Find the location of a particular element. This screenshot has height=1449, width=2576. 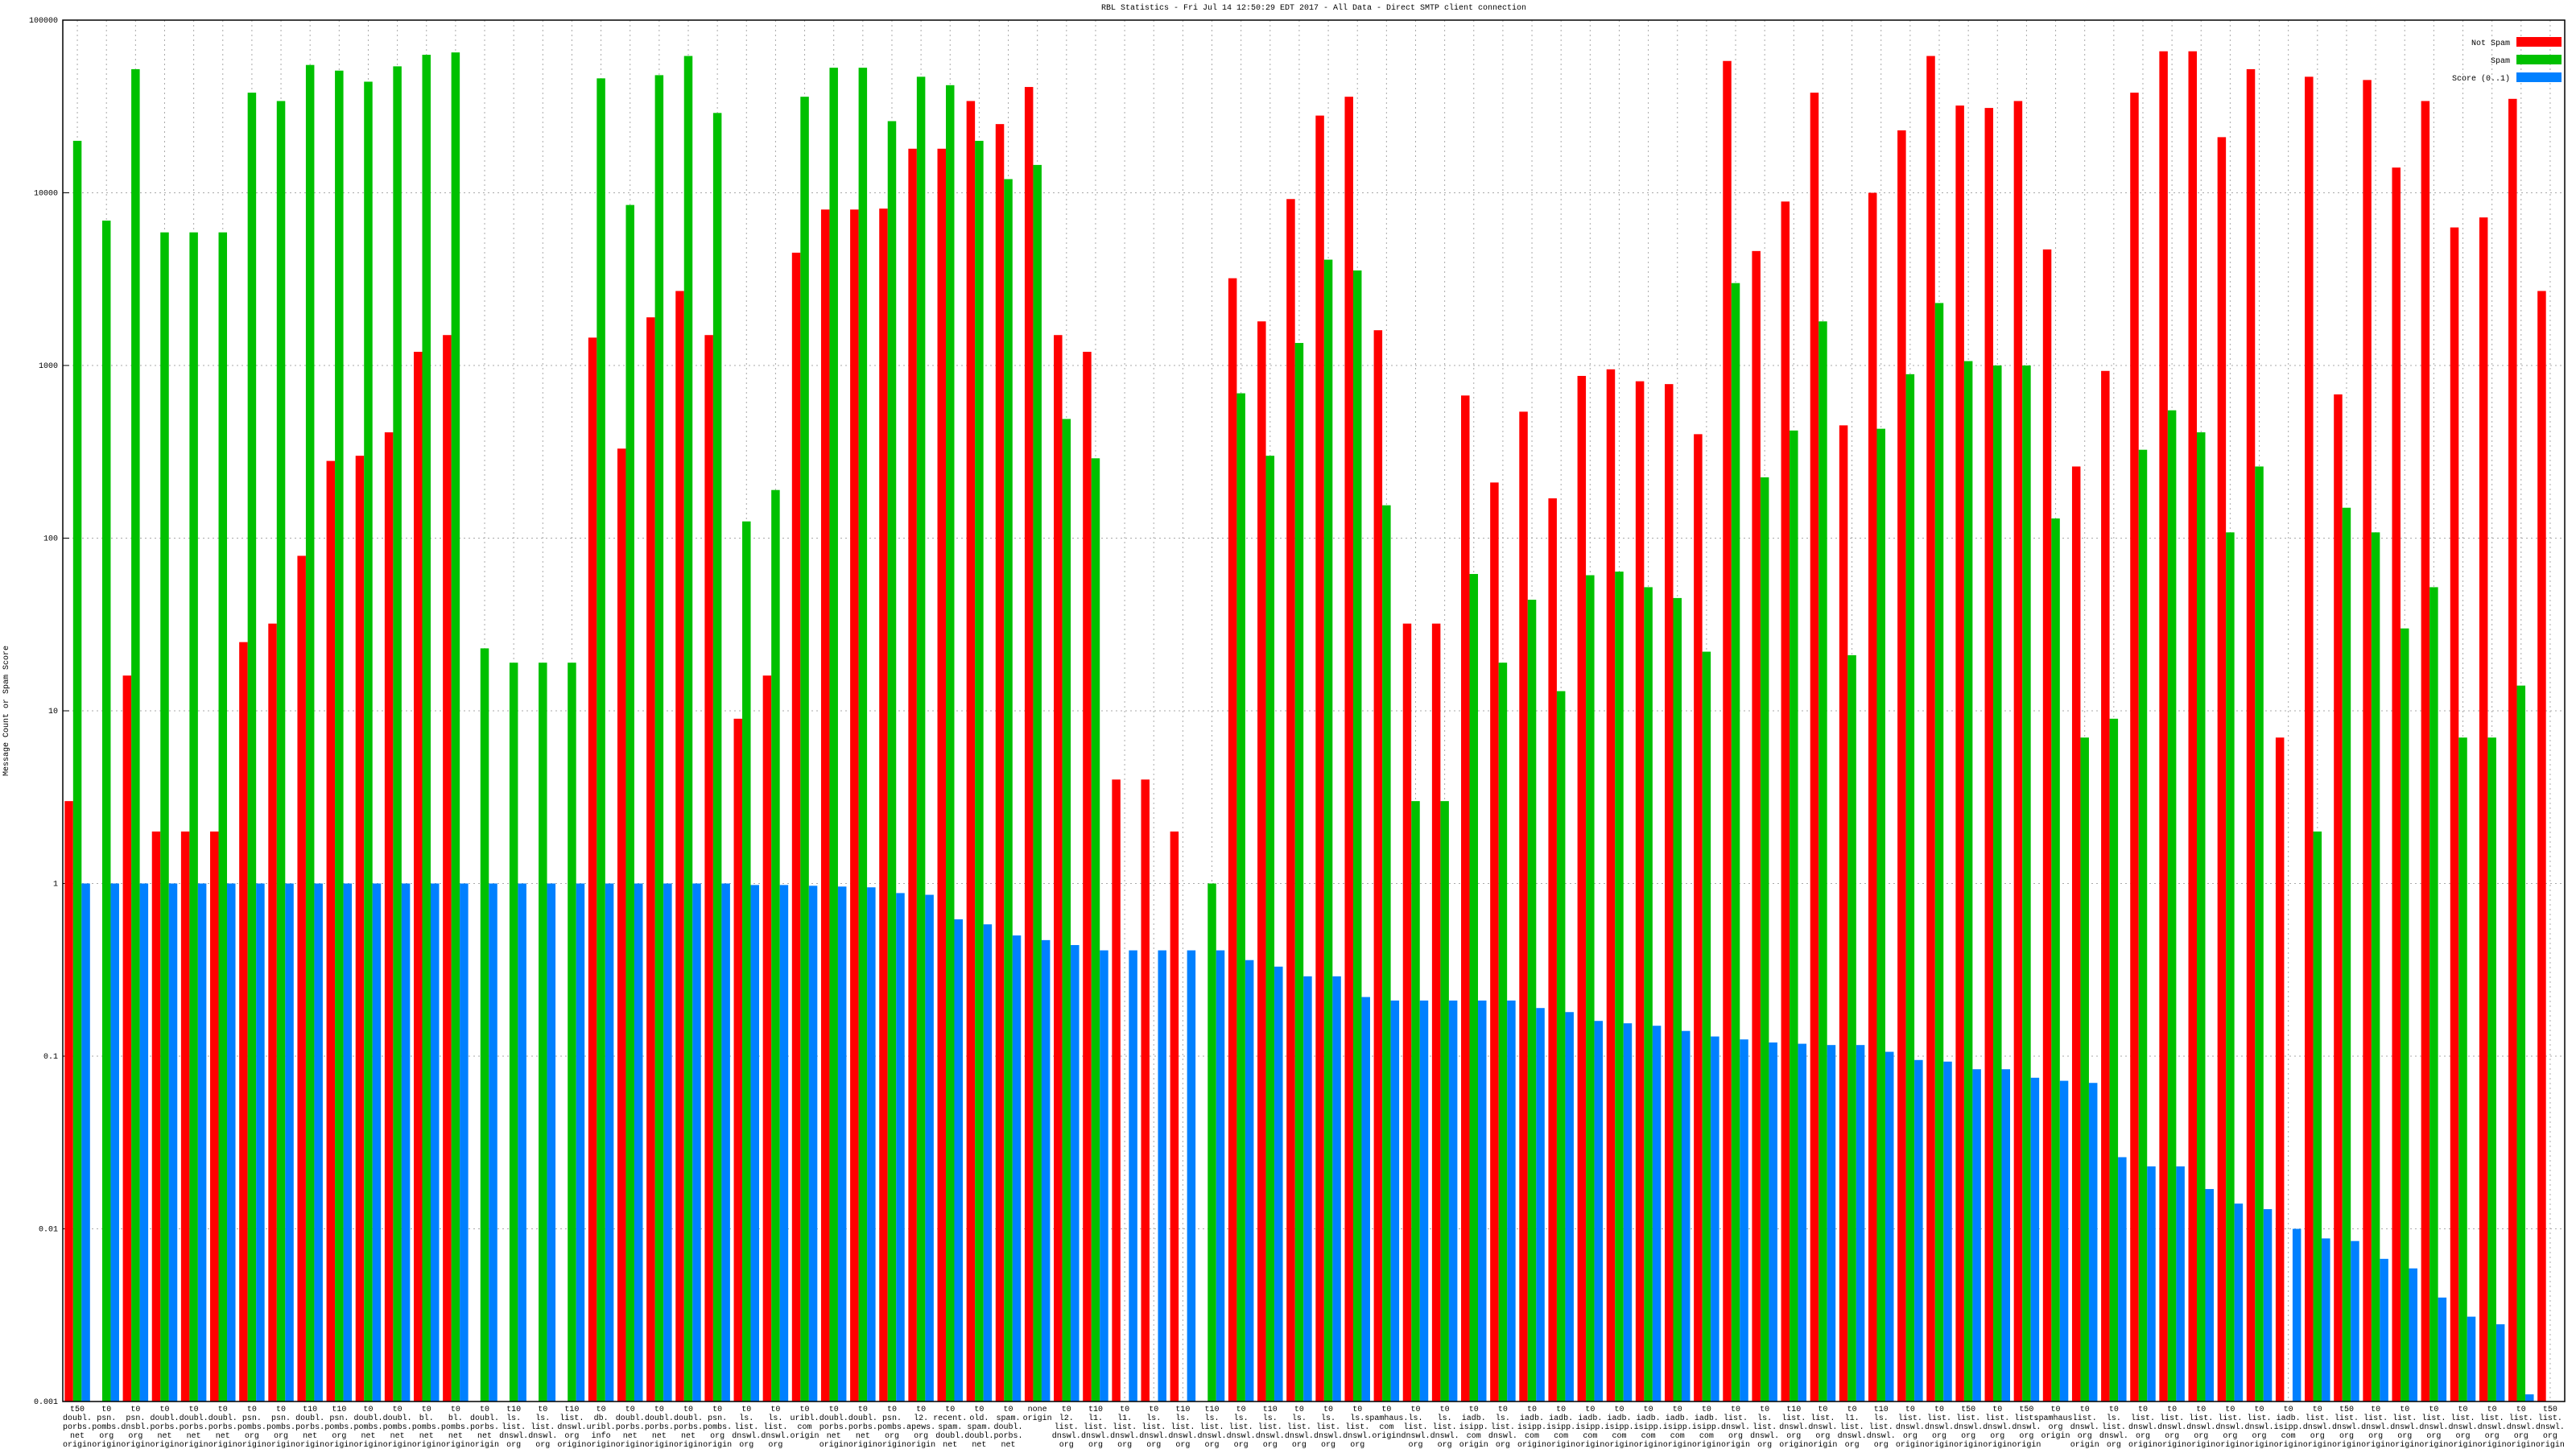

x-tick-line: com is located at coordinates (1648, 1436).